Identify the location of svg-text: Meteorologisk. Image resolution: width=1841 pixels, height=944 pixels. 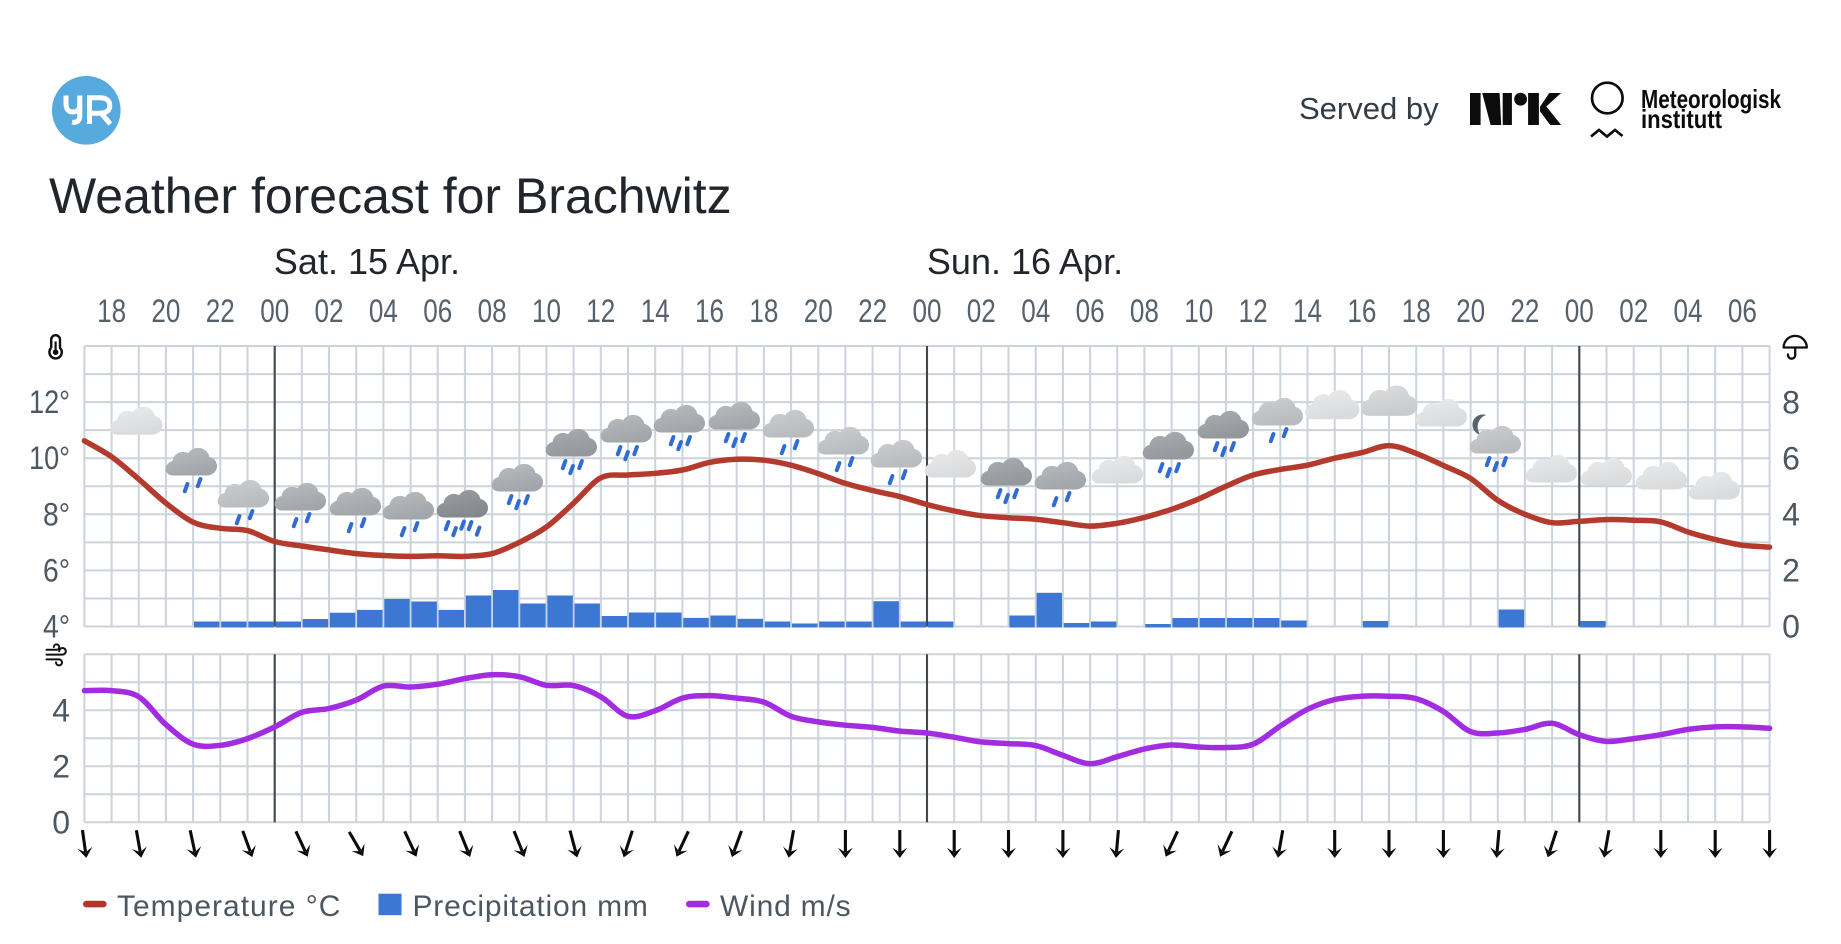
(1711, 99).